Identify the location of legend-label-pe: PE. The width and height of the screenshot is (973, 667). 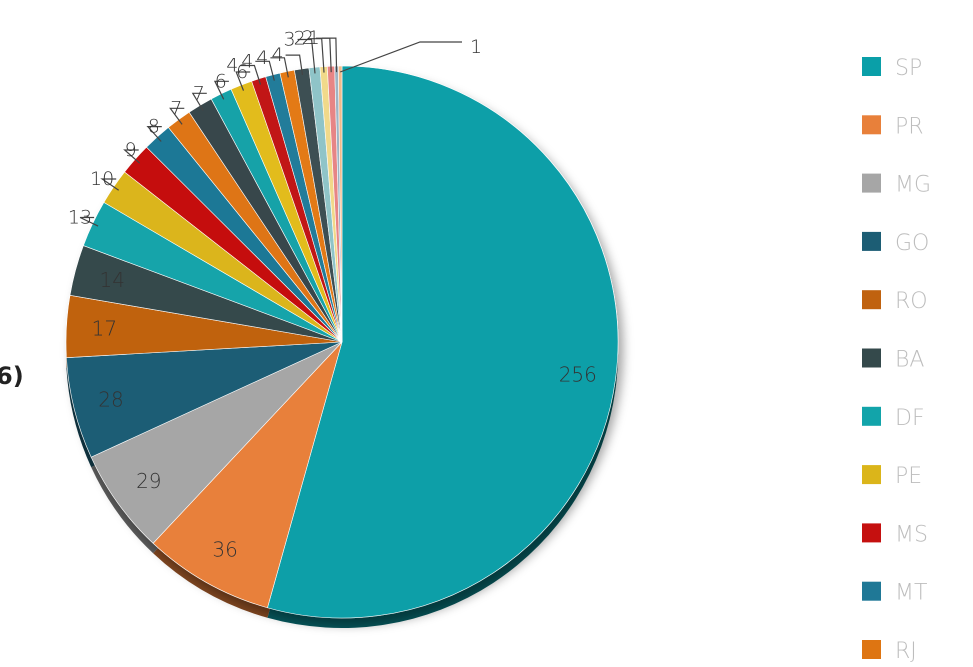
(908, 476).